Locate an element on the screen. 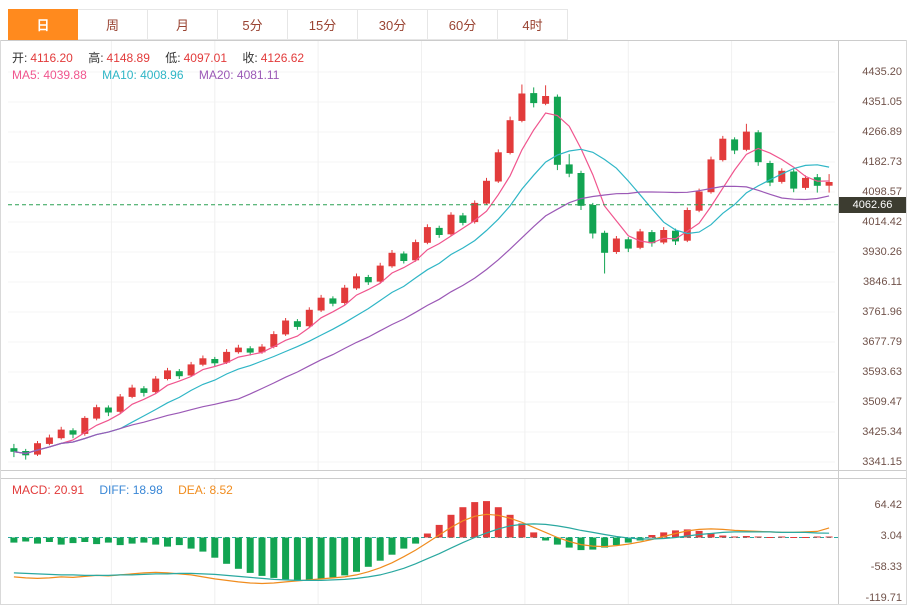 This screenshot has width=907, height=605. dea-label: DEA: is located at coordinates (192, 490).